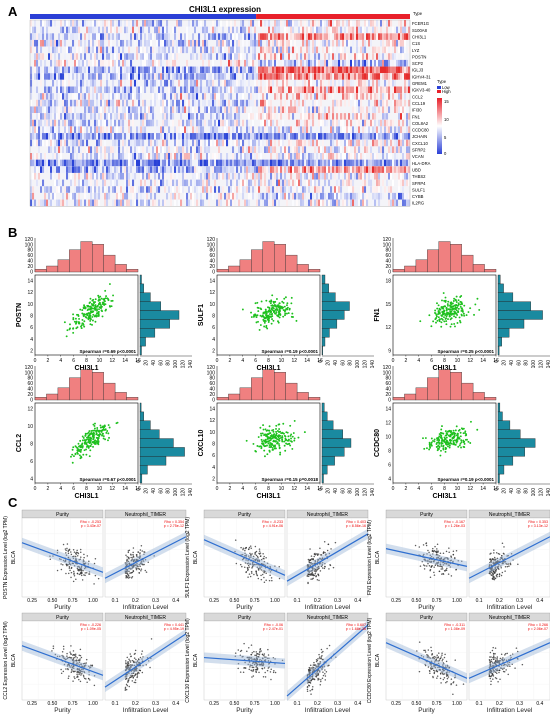 The width and height of the screenshot is (550, 714). I want to click on y-tick-label: 8, so click(31, 317).